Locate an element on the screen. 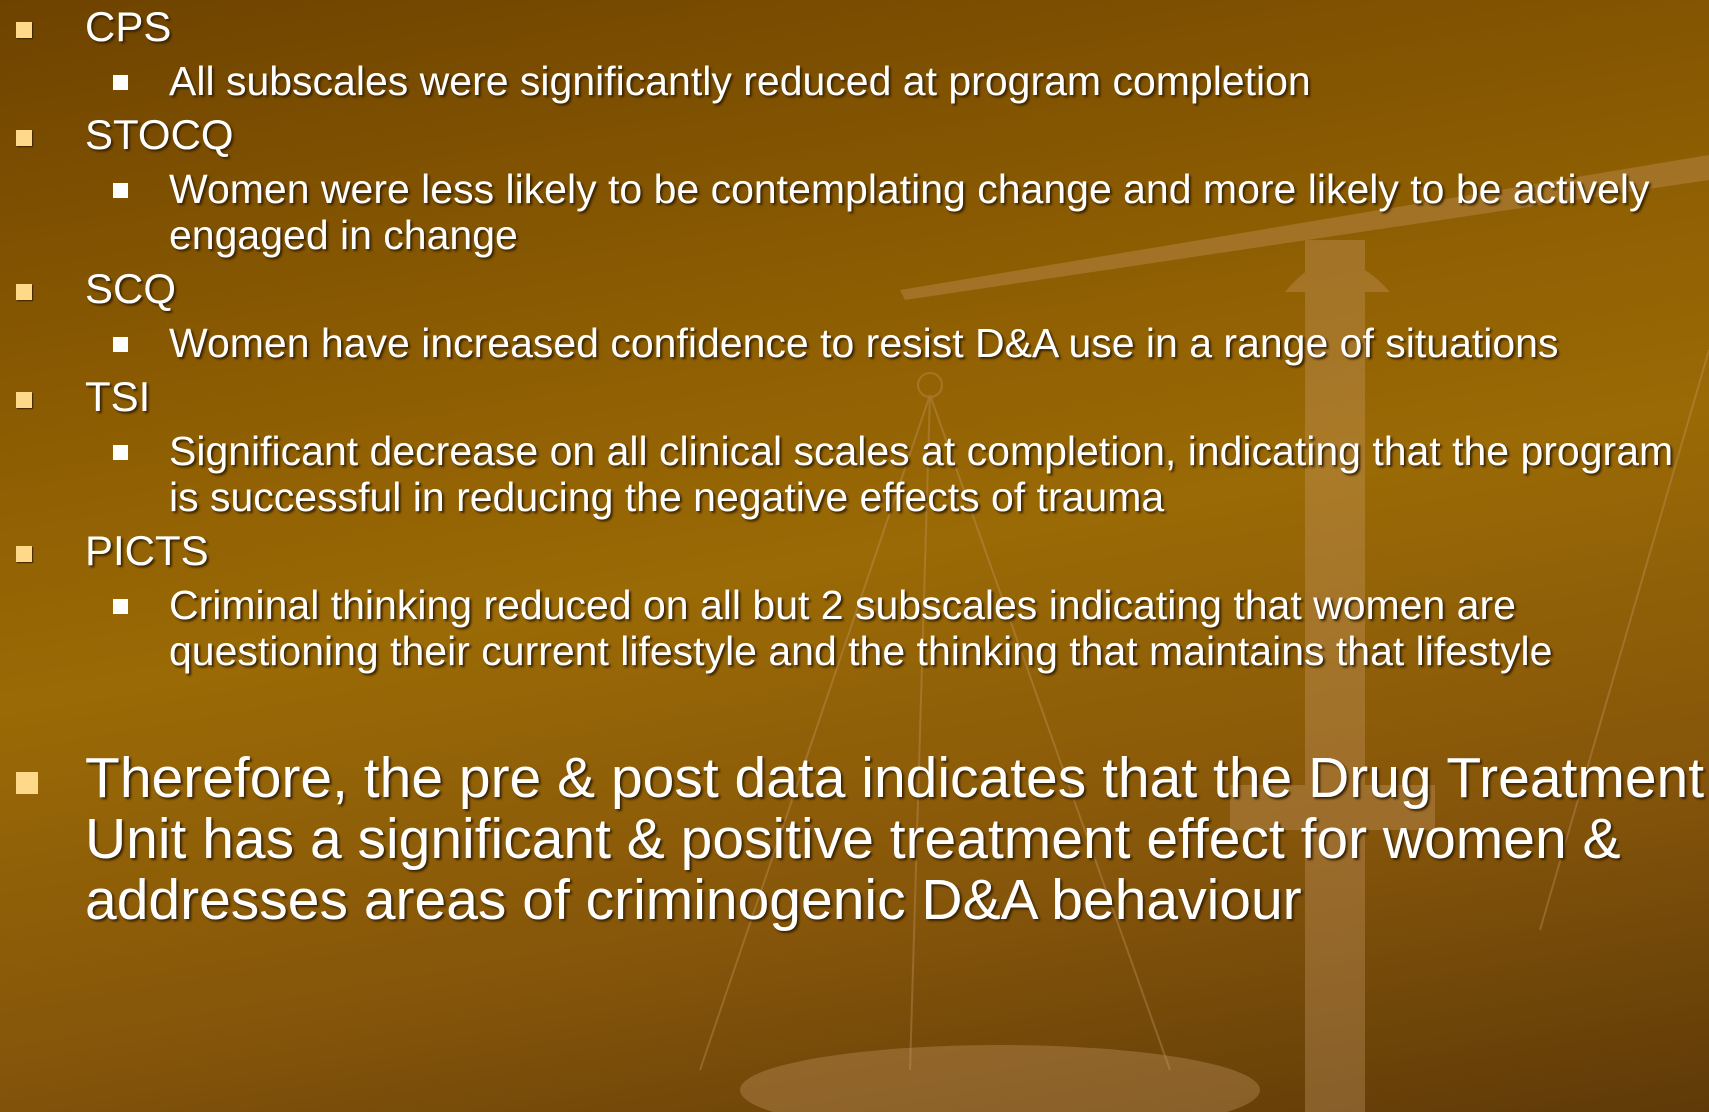 This screenshot has width=1709, height=1112. bullet-heading: SCQ is located at coordinates (854, 289).